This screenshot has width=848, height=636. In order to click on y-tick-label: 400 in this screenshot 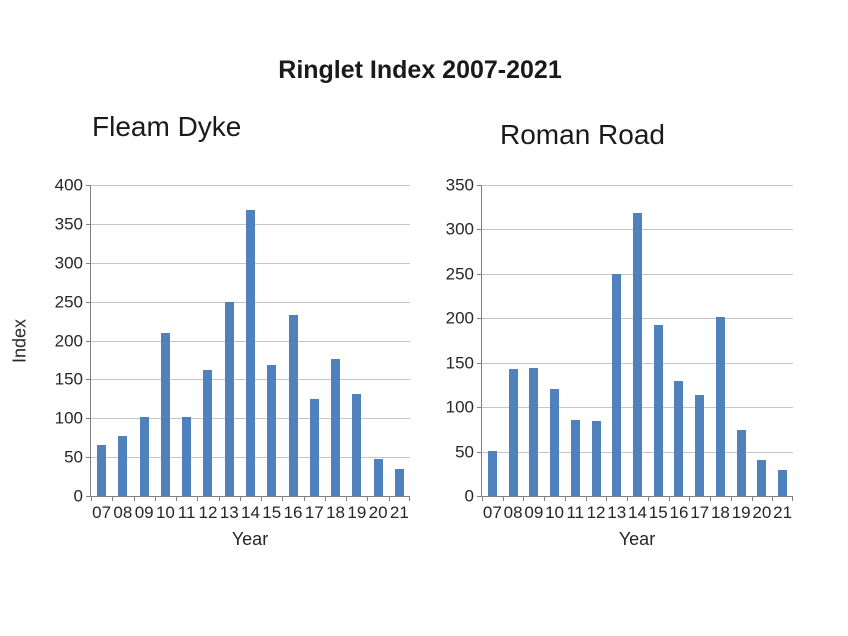, I will do `click(68, 185)`.